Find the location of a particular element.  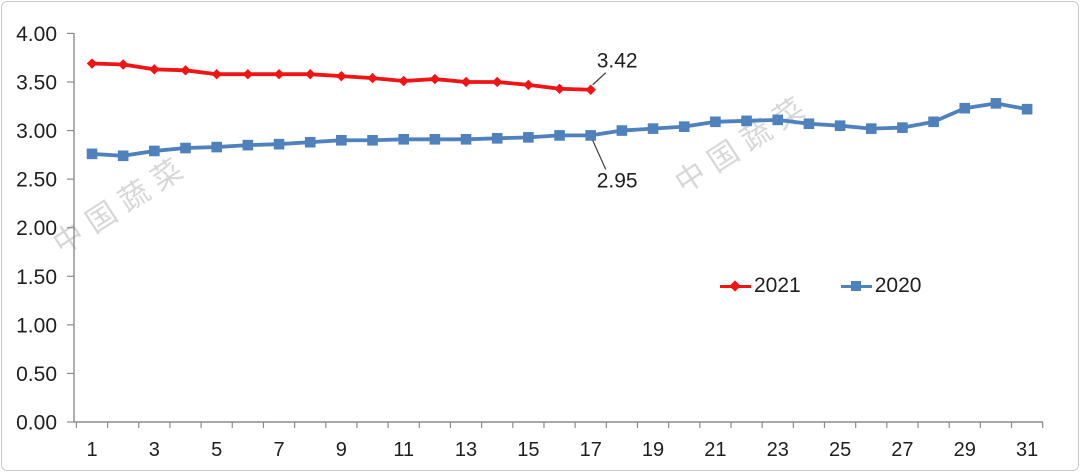

x-axis-label: 1 is located at coordinates (91, 450).